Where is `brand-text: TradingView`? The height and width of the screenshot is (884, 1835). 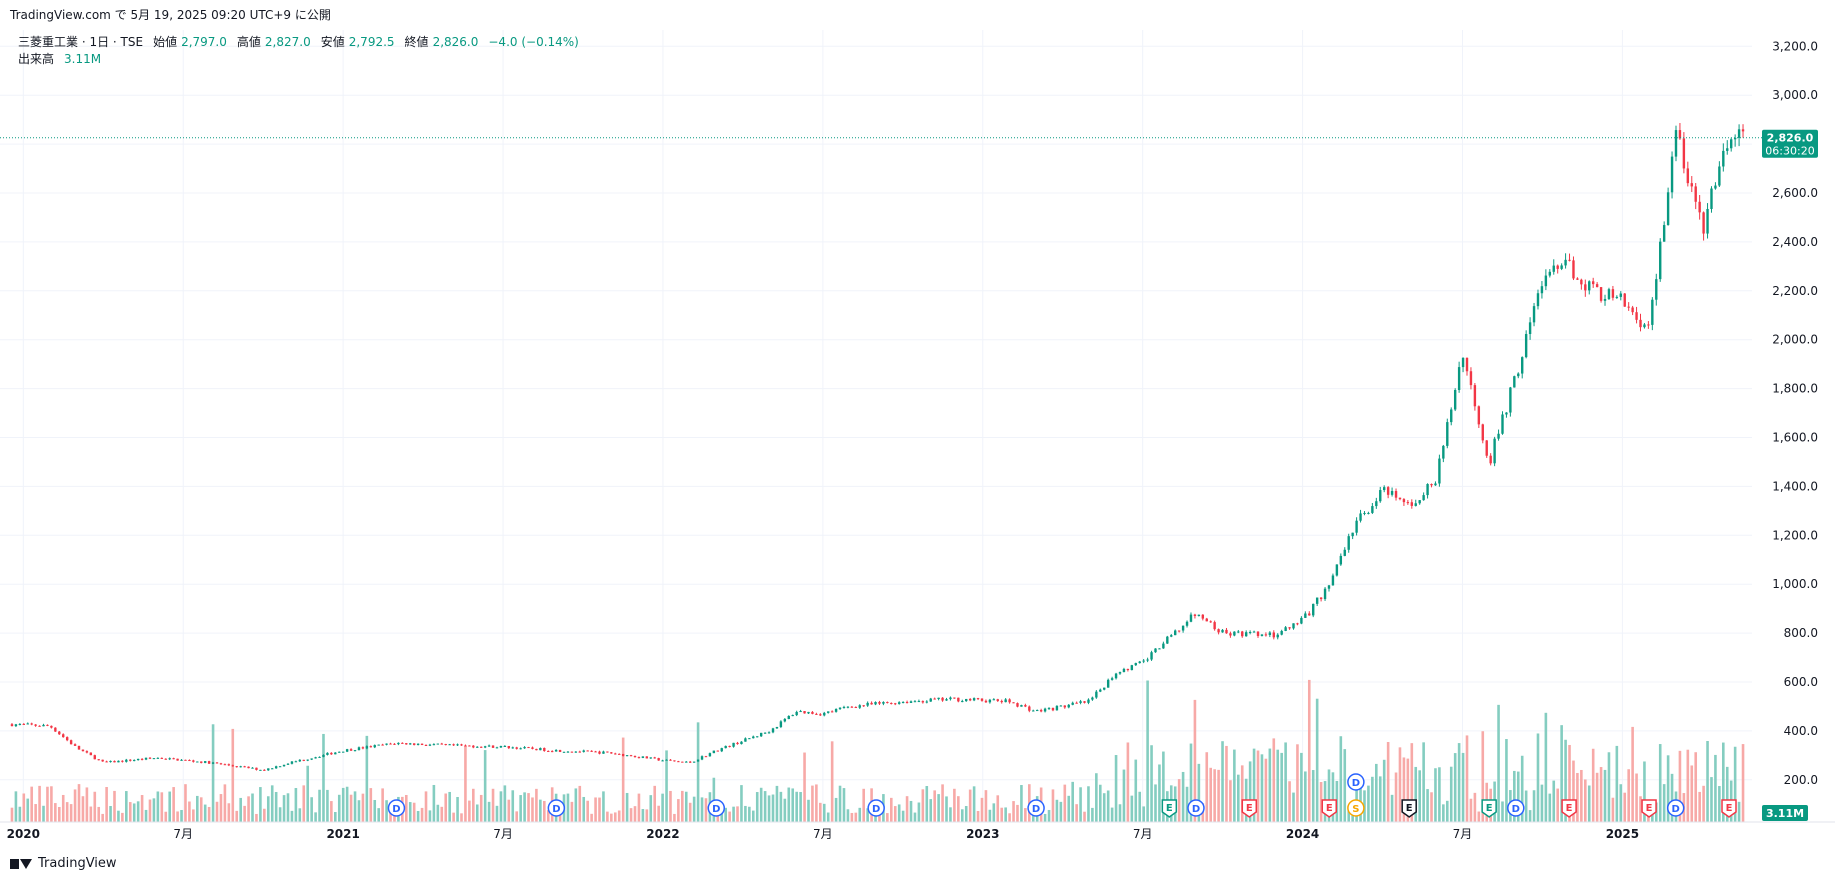
brand-text: TradingView is located at coordinates (77, 863).